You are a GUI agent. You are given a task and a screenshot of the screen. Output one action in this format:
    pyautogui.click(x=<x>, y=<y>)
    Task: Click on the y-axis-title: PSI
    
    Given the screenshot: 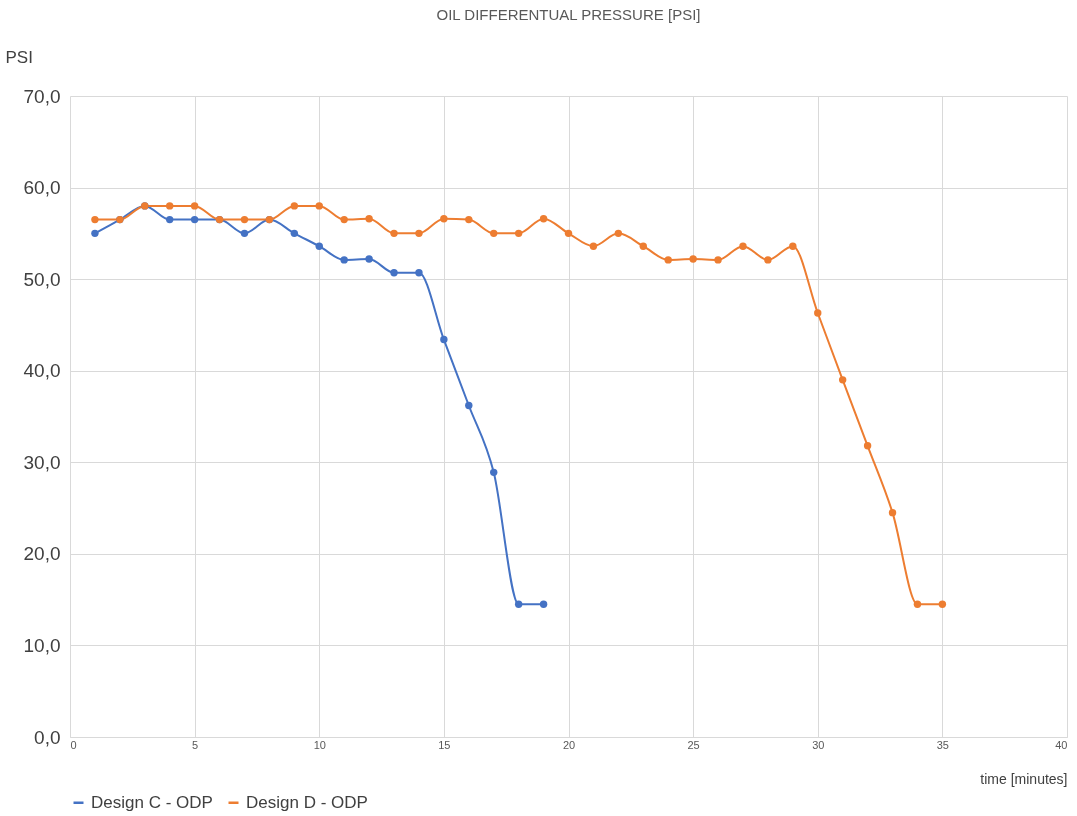 What is the action you would take?
    pyautogui.click(x=19, y=57)
    